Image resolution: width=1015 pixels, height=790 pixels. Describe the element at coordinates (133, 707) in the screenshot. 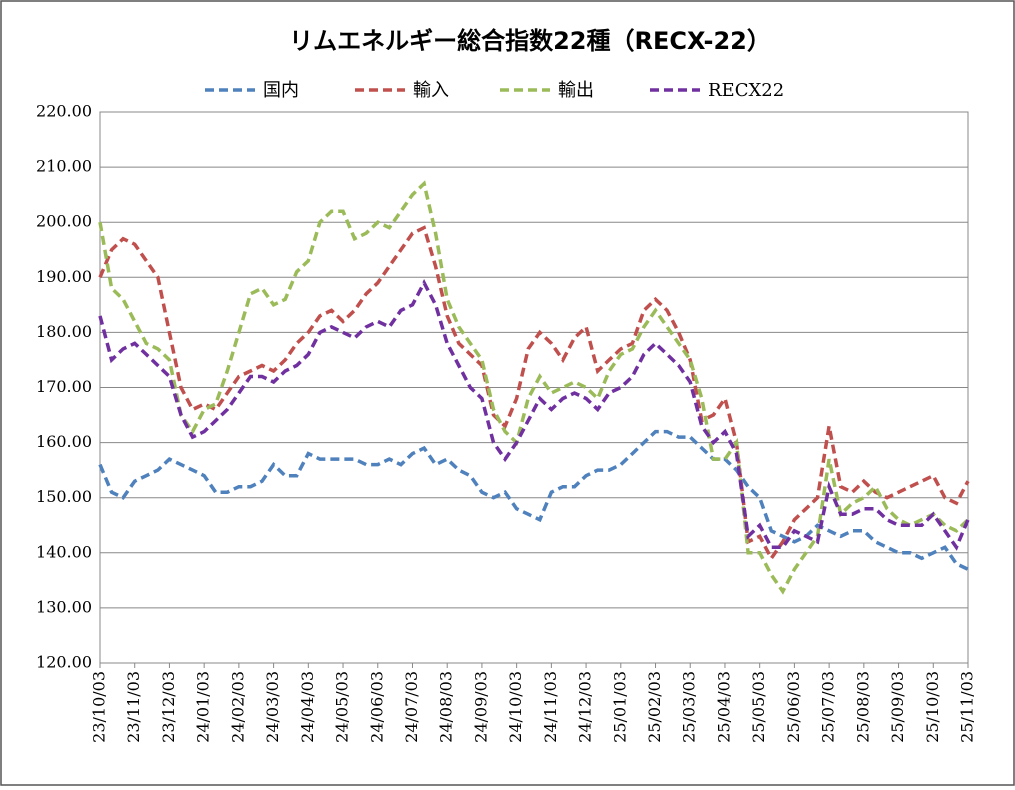

I see `x-tick-label: 23/11/03` at that location.